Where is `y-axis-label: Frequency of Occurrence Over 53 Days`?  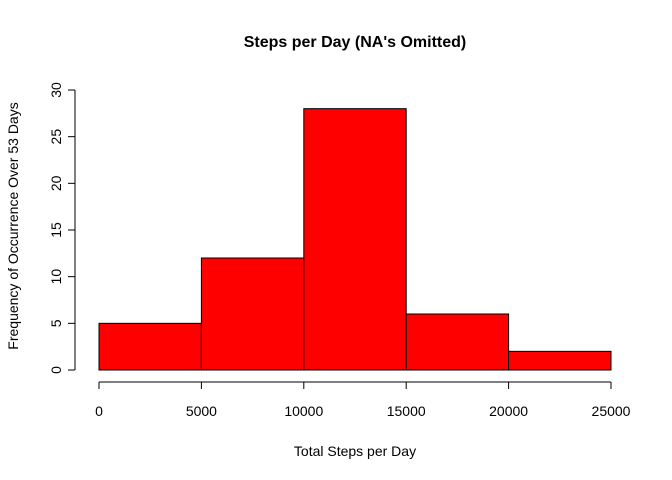
y-axis-label: Frequency of Occurrence Over 53 Days is located at coordinates (13, 225).